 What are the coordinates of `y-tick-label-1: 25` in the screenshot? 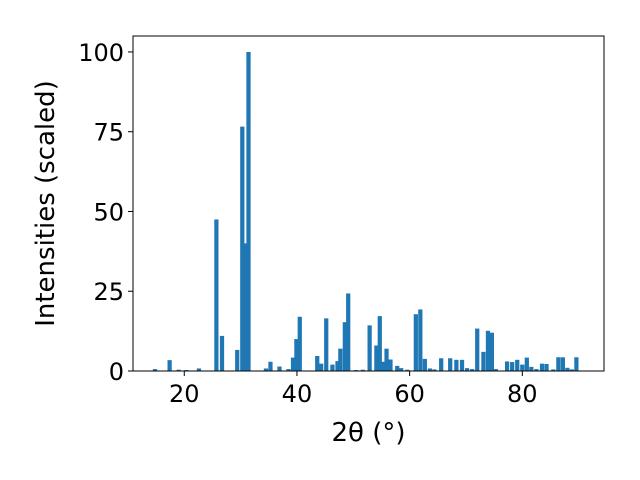 It's located at (108, 292).